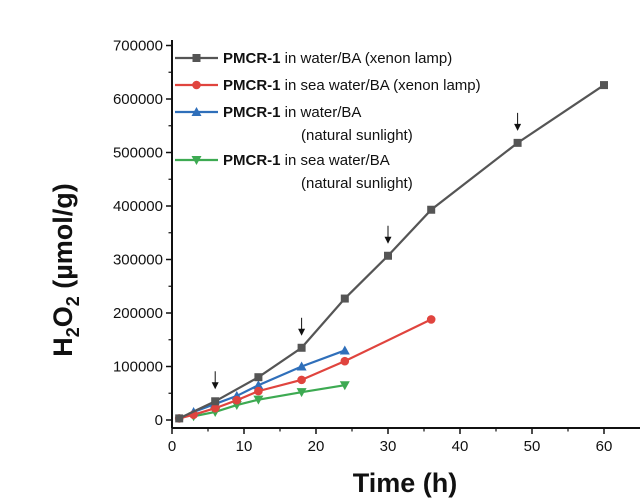 The image size is (643, 501). Describe the element at coordinates (63, 239) in the screenshot. I see `y-axis-title-units: (µmol/g)` at that location.